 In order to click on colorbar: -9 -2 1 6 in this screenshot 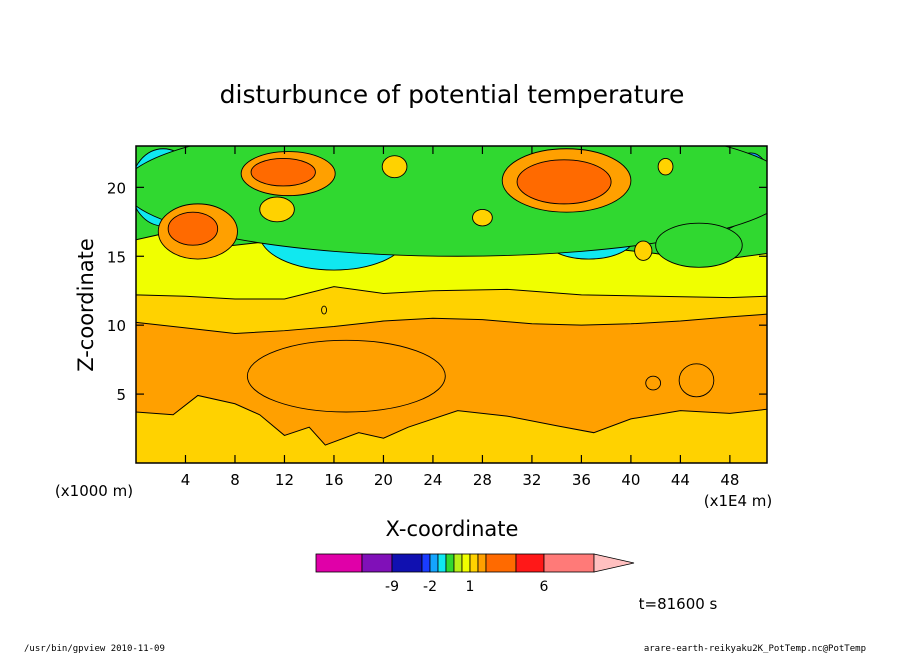, I will do `click(475, 574)`.